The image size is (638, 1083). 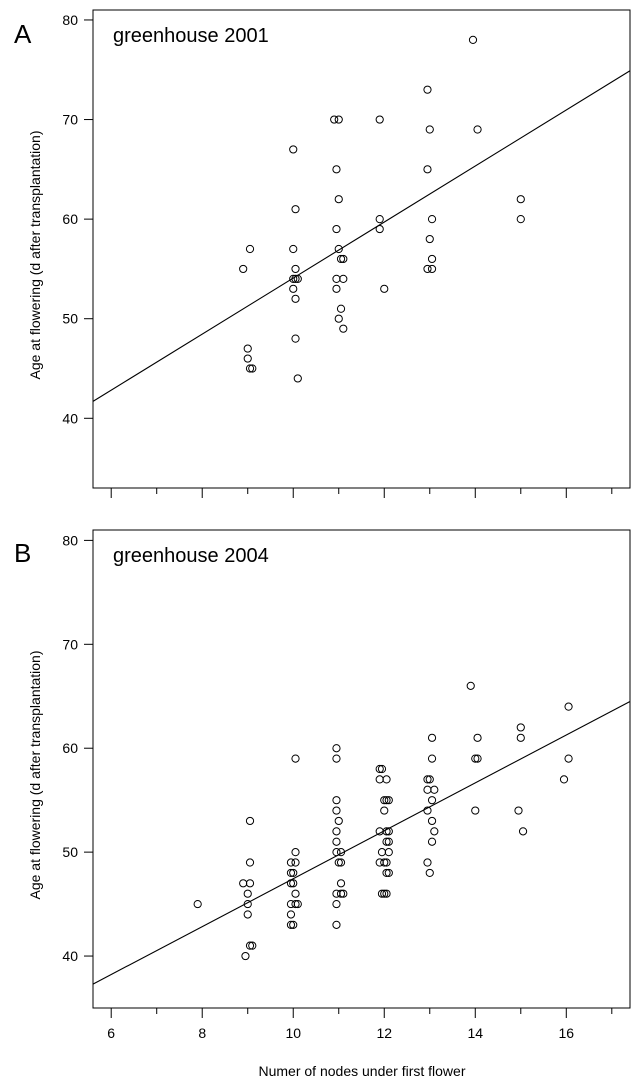 I want to click on panel-b-x-tick-label: 16, so click(x=566, y=1033).